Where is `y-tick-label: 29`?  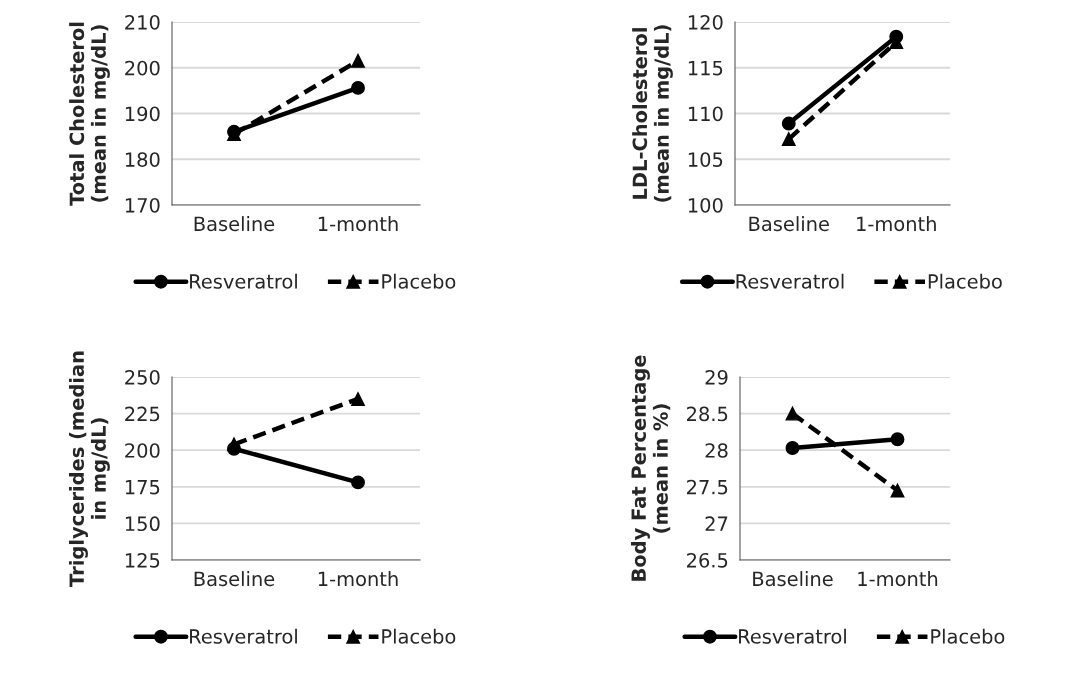
y-tick-label: 29 is located at coordinates (716, 377).